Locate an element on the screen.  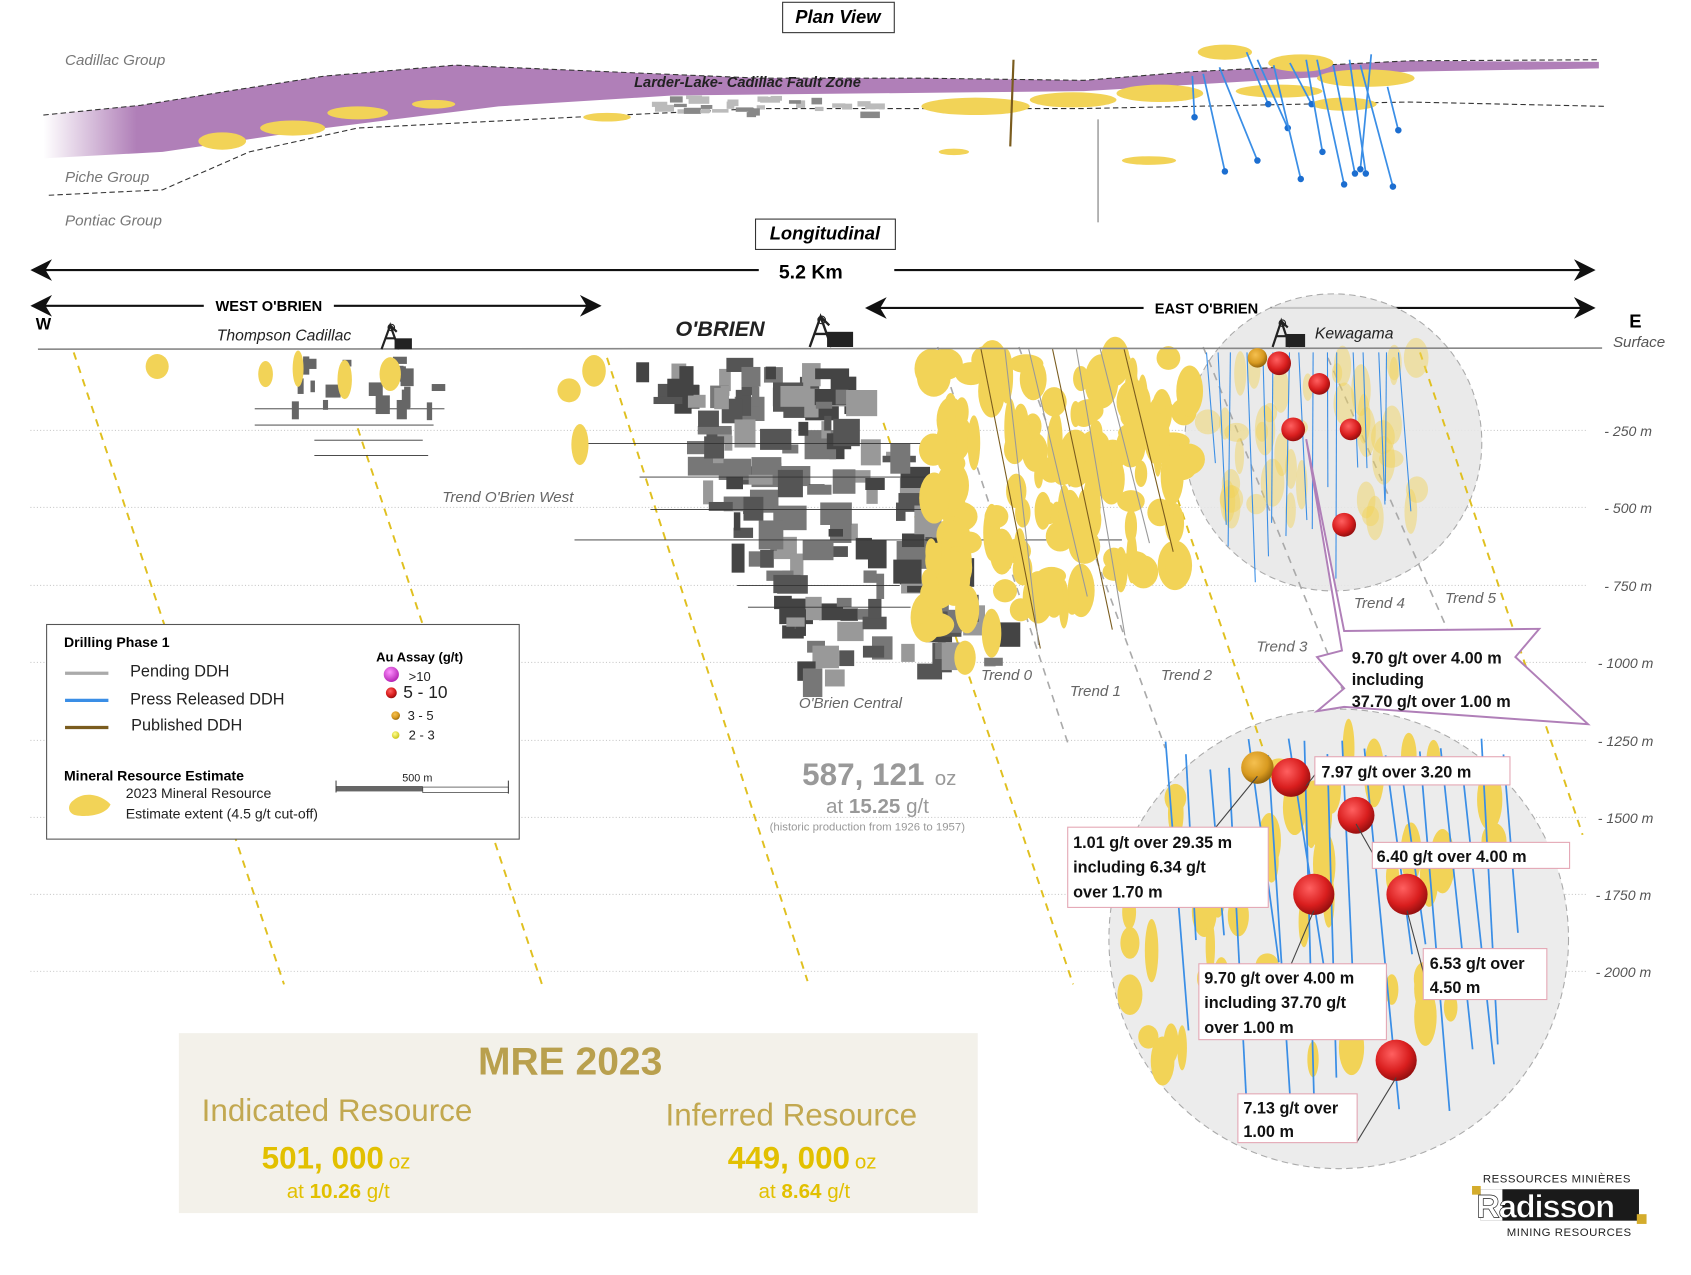
legend-box is located at coordinates (283, 731).